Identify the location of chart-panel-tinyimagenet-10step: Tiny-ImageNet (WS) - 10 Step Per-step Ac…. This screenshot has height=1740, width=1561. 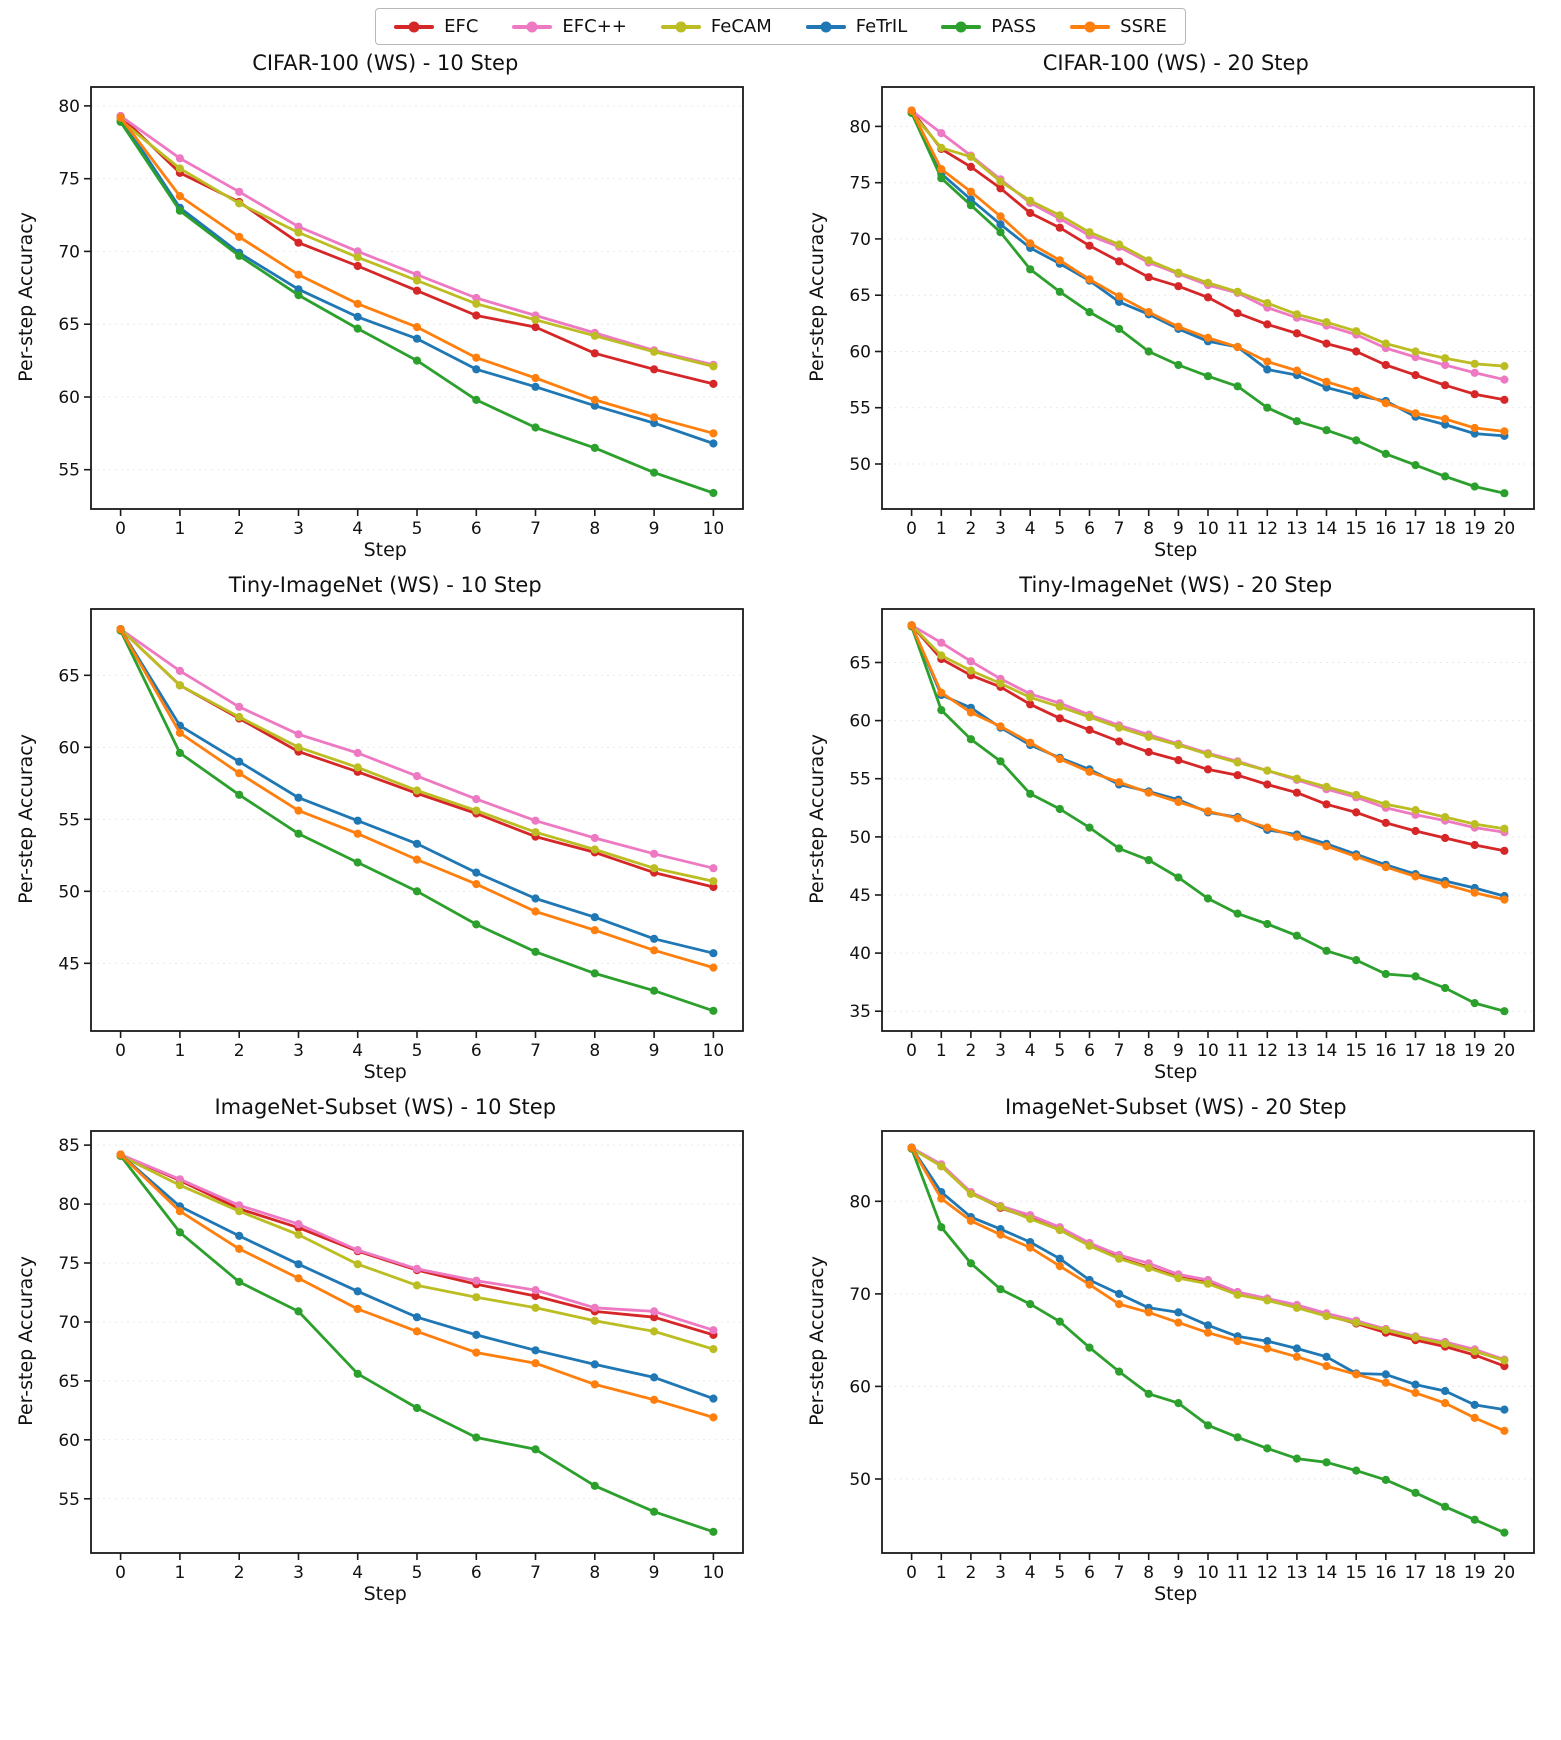
(385, 827).